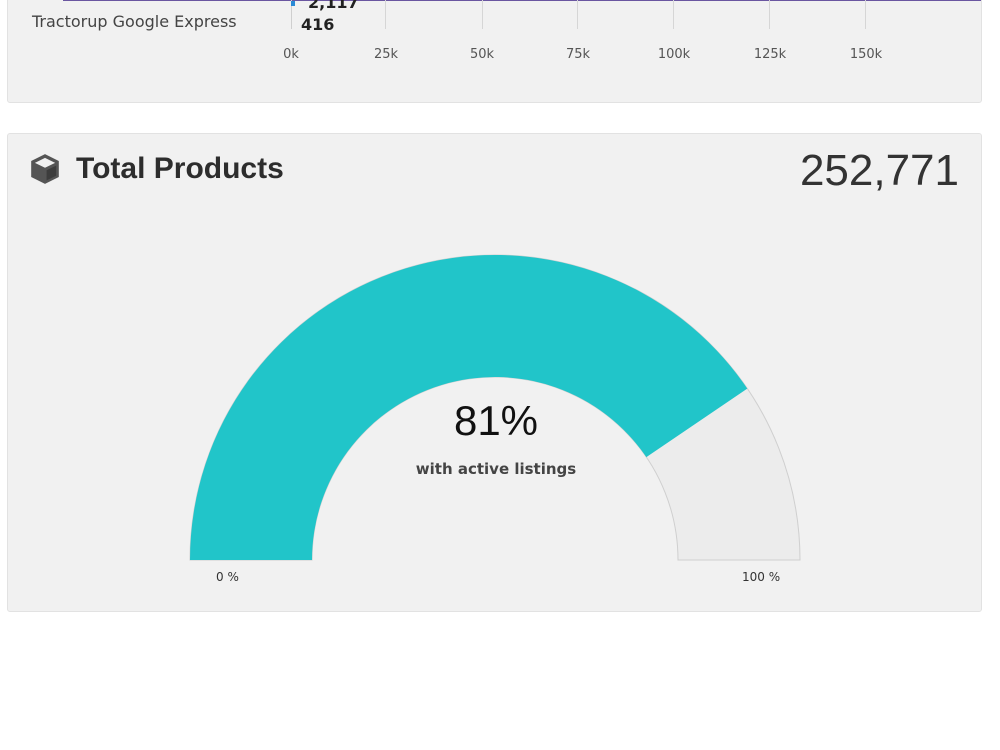  I want to click on panel-header: Total Products, so click(156, 169).